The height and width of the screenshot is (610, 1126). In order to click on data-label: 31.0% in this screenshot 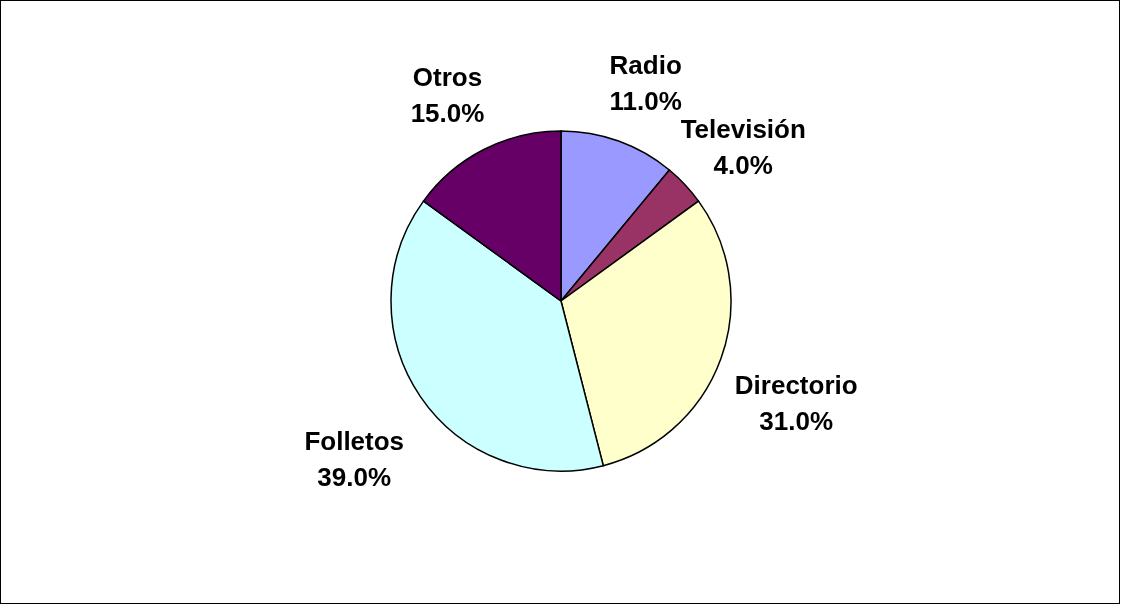, I will do `click(796, 420)`.